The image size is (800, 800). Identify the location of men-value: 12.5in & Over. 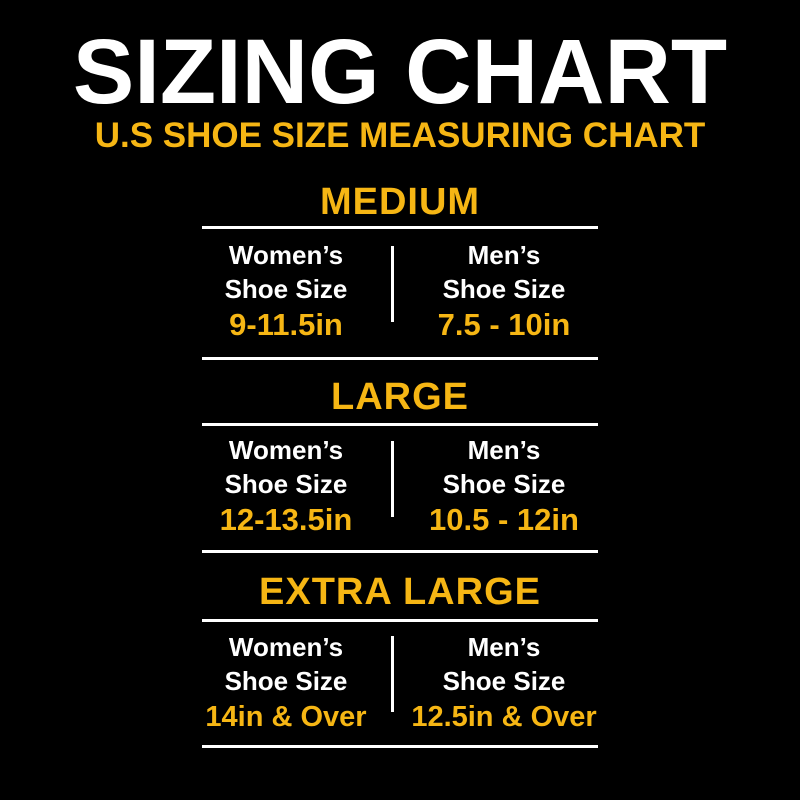
(504, 717).